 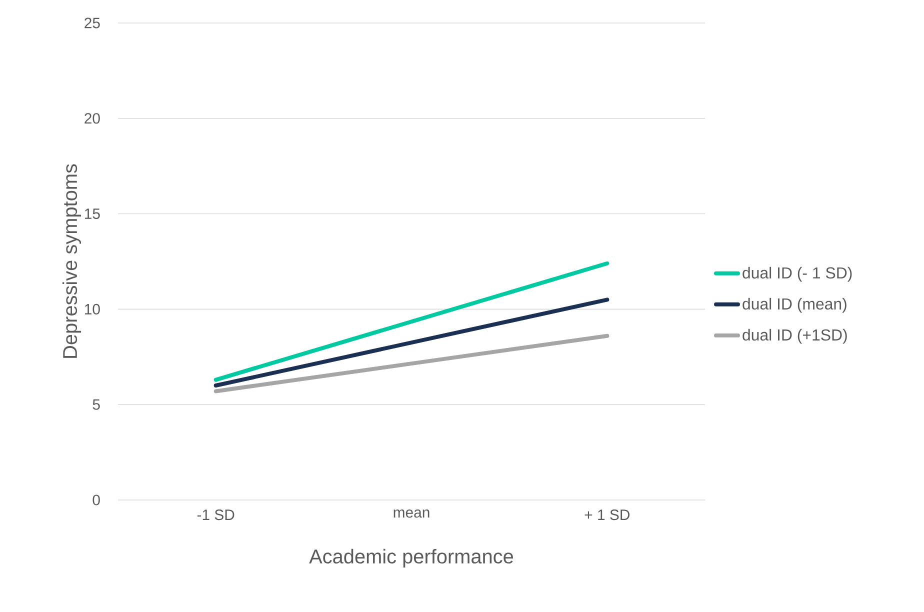 What do you see at coordinates (215, 515) in the screenshot?
I see `x-tick-label: -1 SD` at bounding box center [215, 515].